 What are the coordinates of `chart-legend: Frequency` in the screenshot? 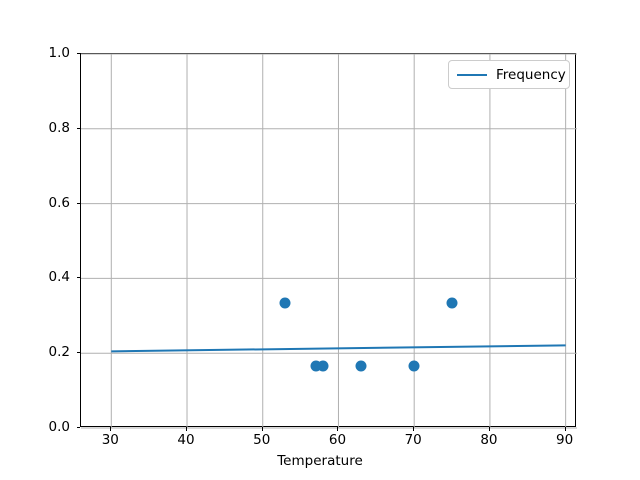 It's located at (509, 74).